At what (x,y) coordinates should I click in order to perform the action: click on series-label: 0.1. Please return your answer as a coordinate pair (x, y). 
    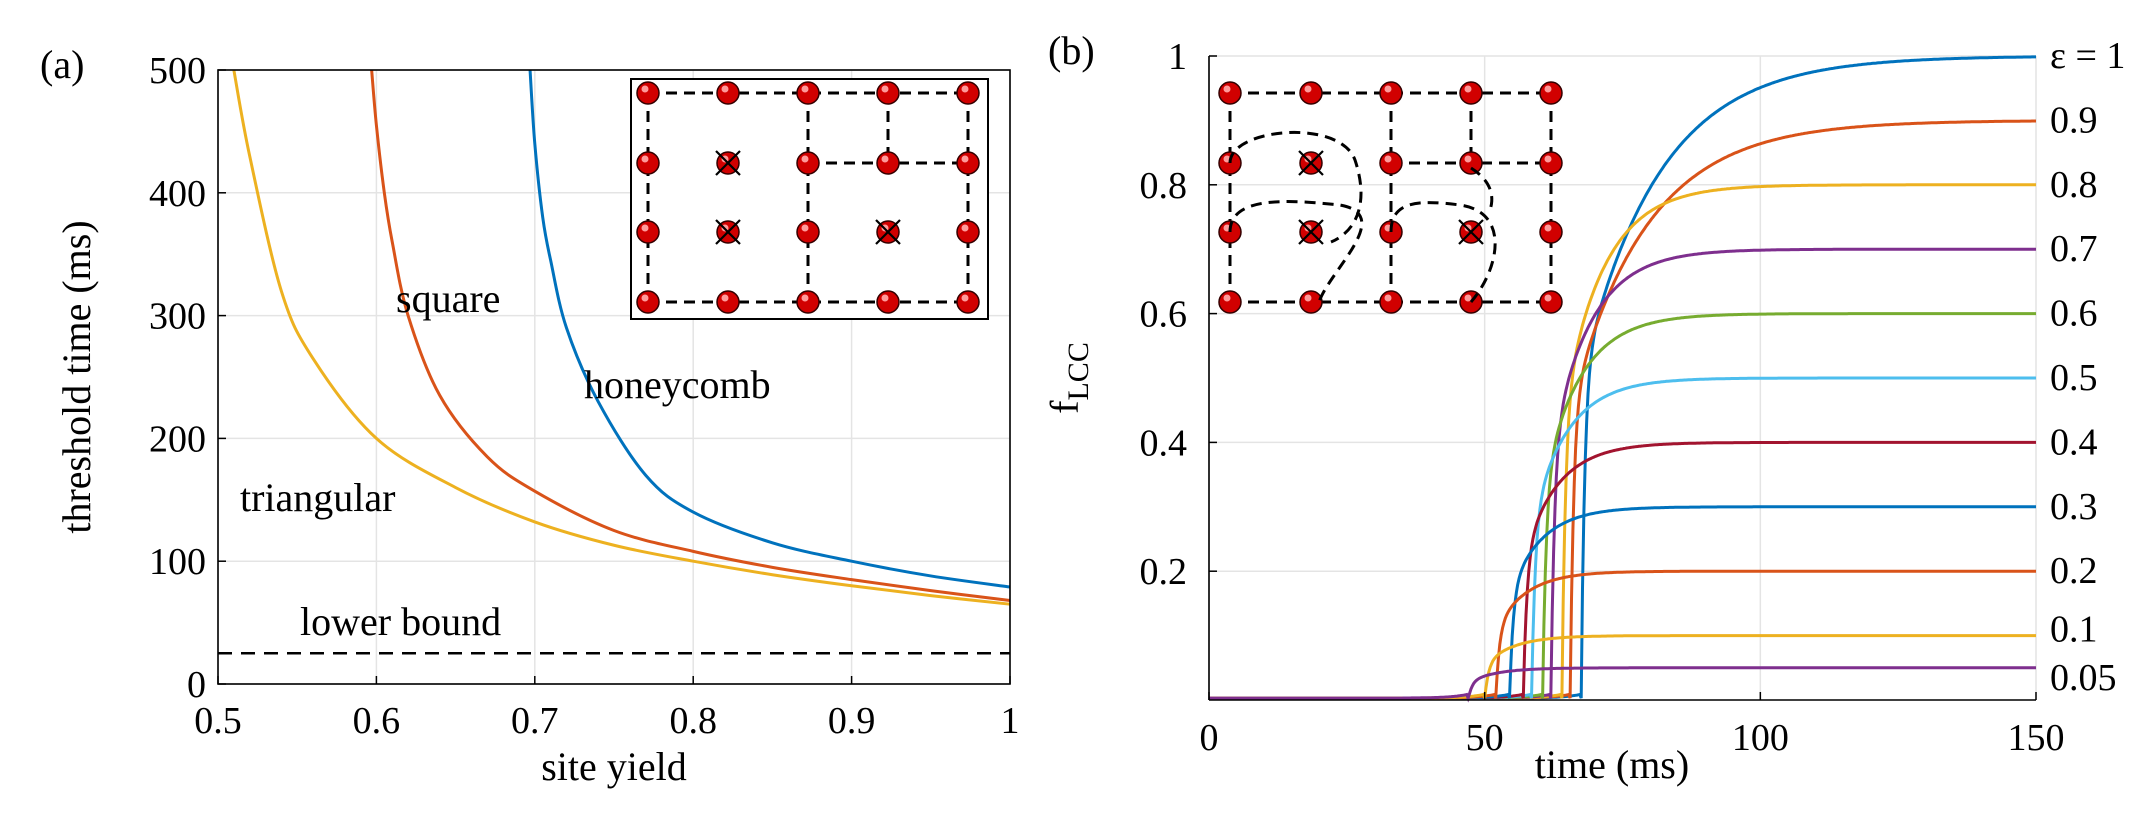
    Looking at the image, I should click on (2074, 630).